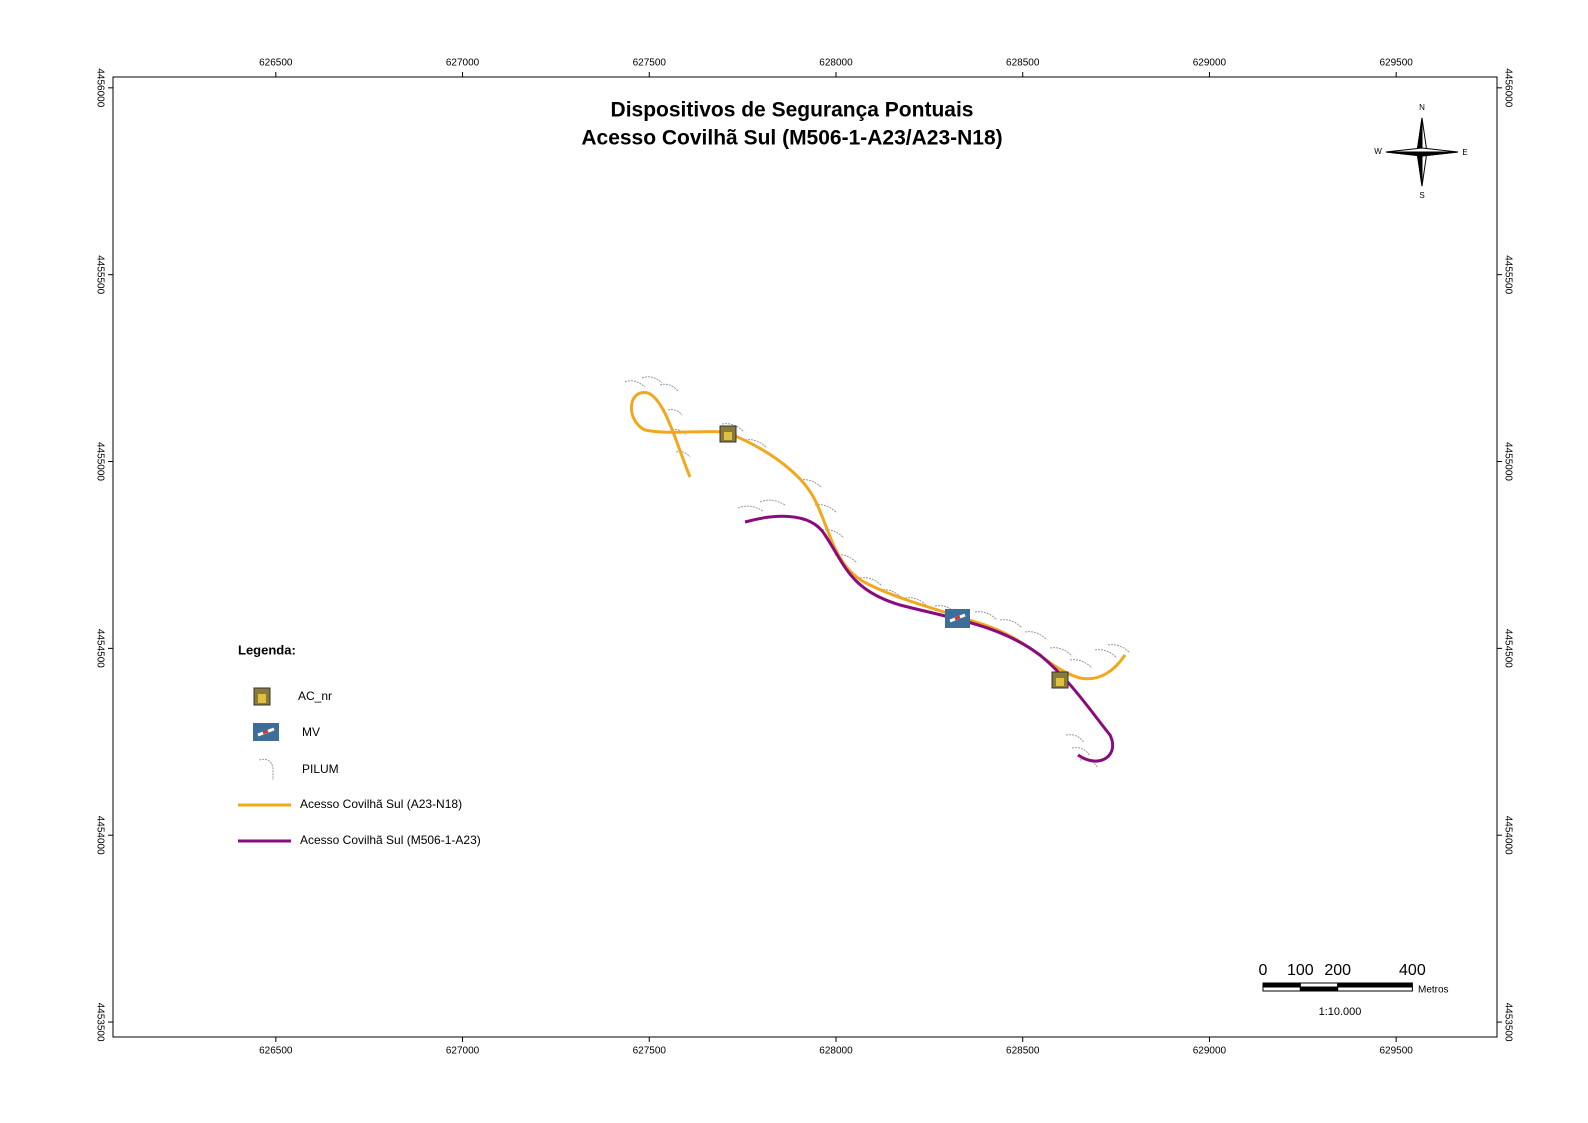 The height and width of the screenshot is (1123, 1588). What do you see at coordinates (1396, 1051) in the screenshot?
I see `x-tick-label-bottom: 629500` at bounding box center [1396, 1051].